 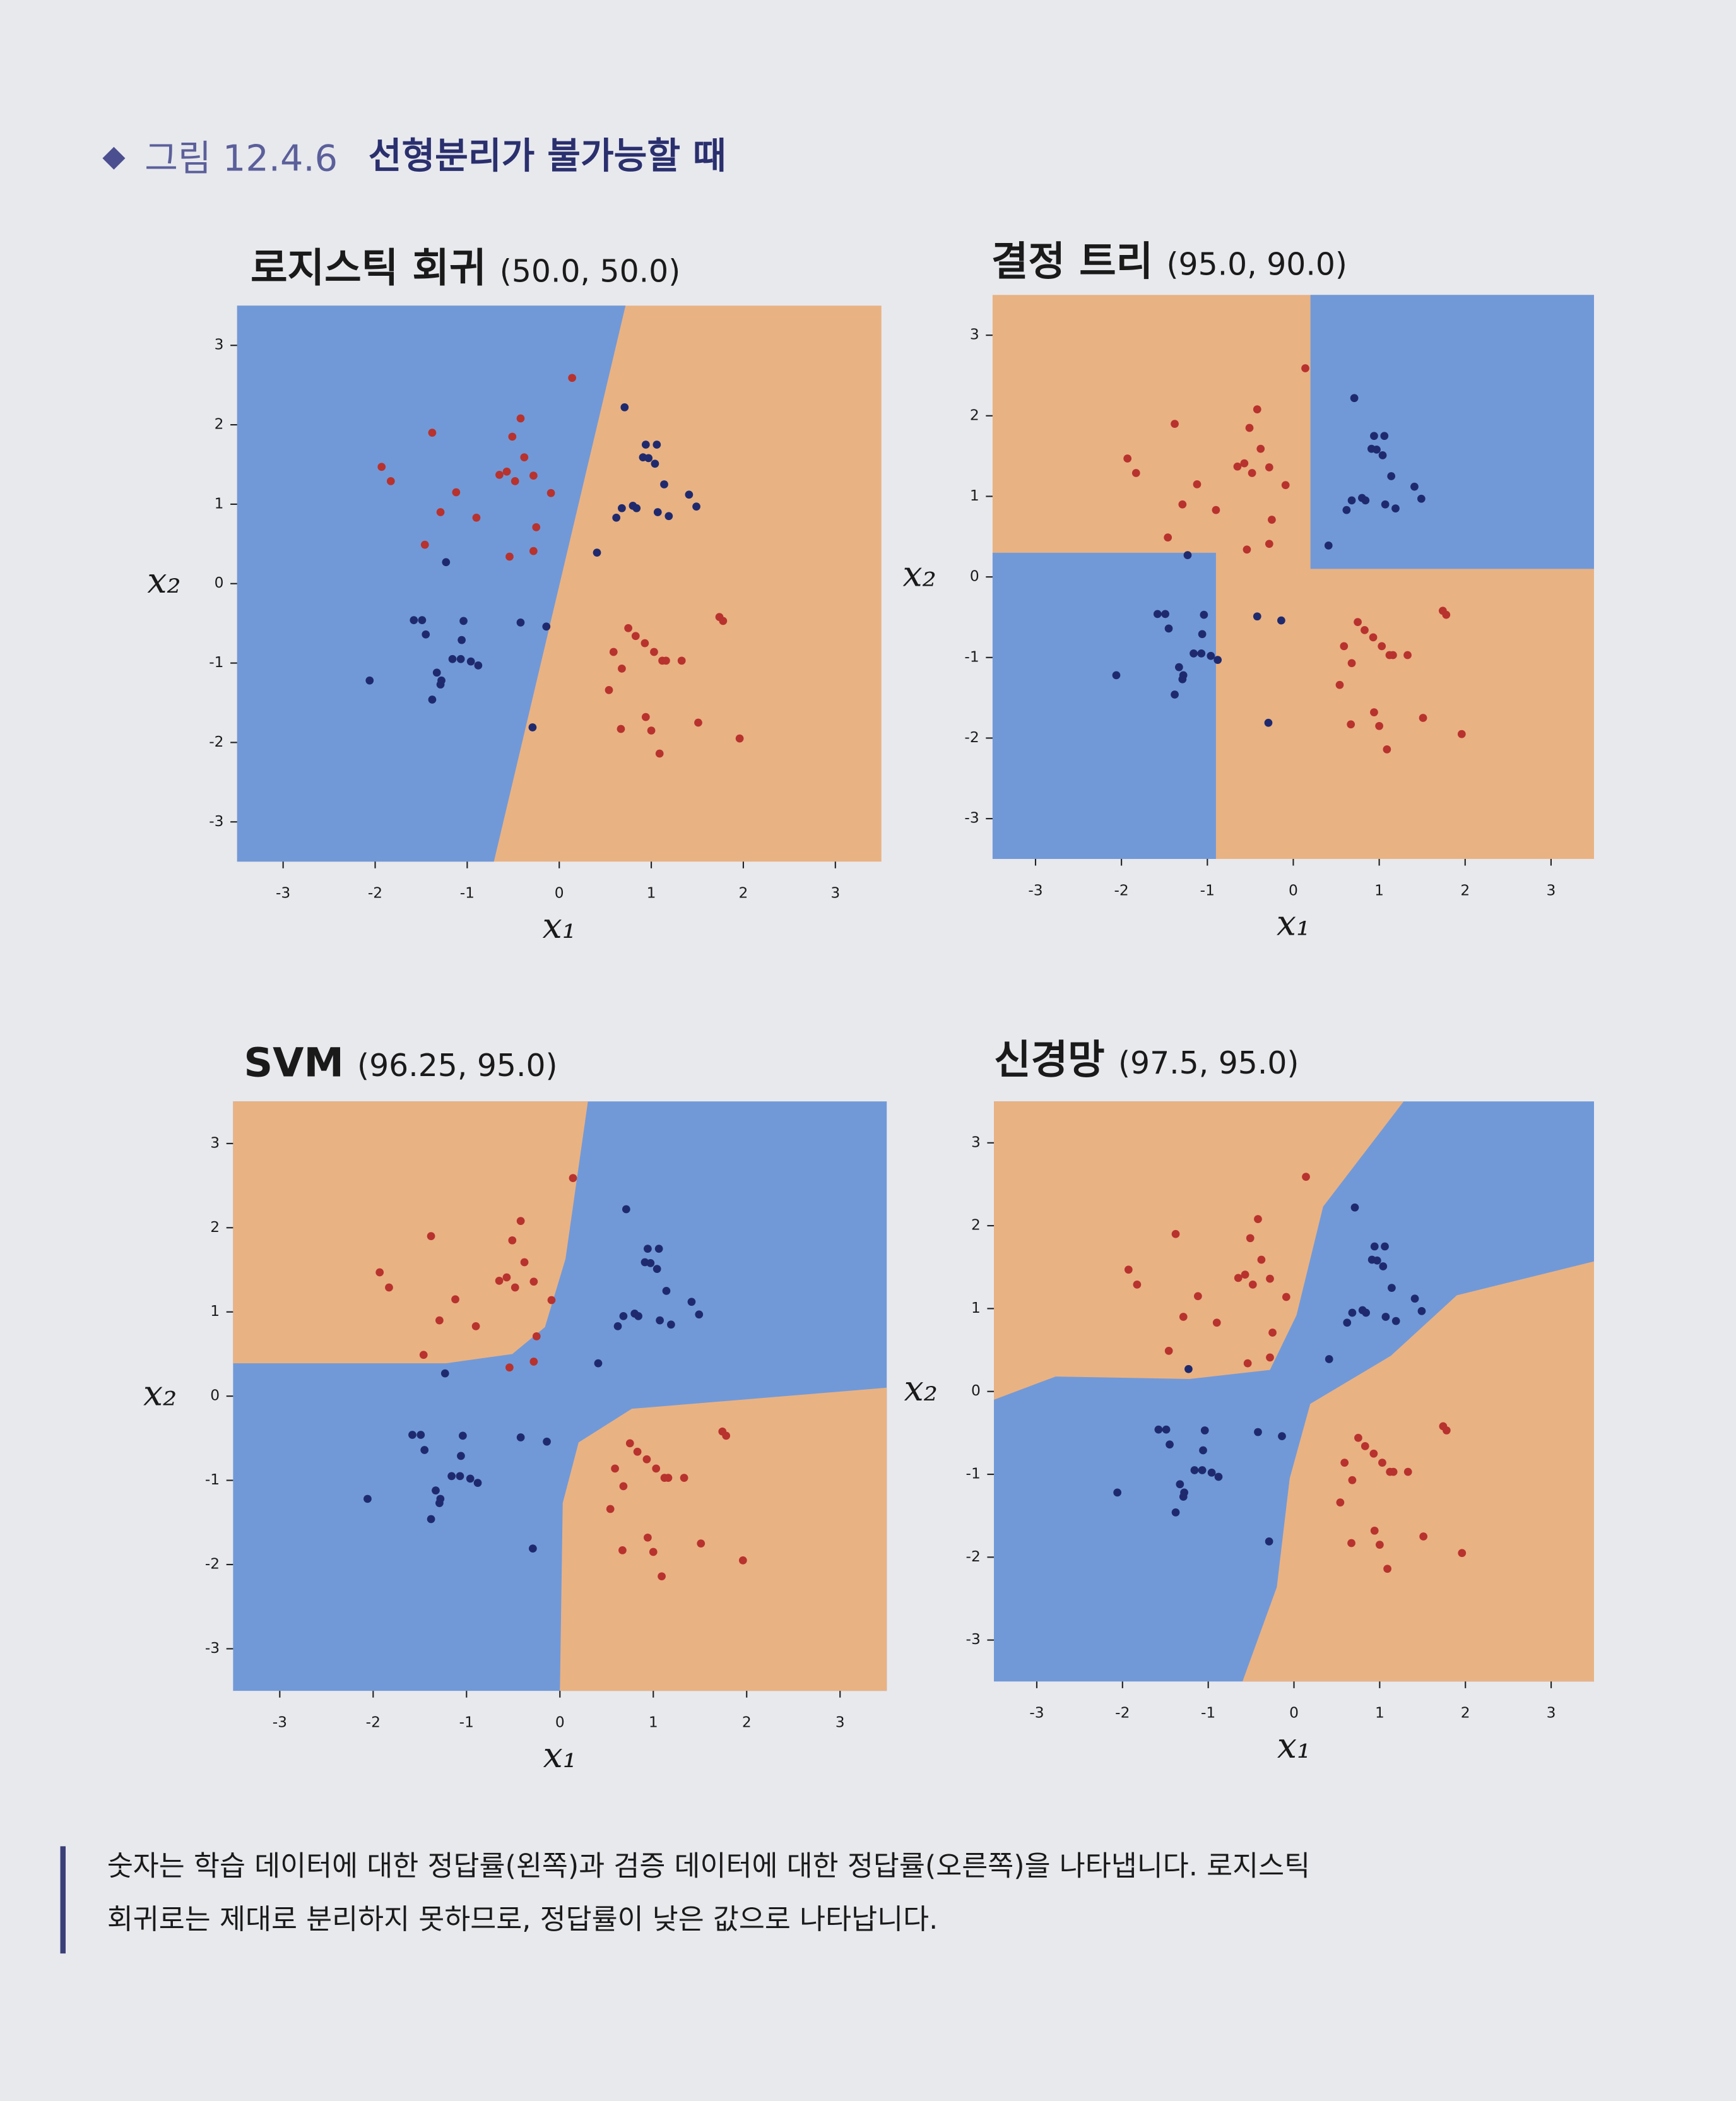 What do you see at coordinates (1293, 890) in the screenshot?
I see `x-tick-label: 0` at bounding box center [1293, 890].